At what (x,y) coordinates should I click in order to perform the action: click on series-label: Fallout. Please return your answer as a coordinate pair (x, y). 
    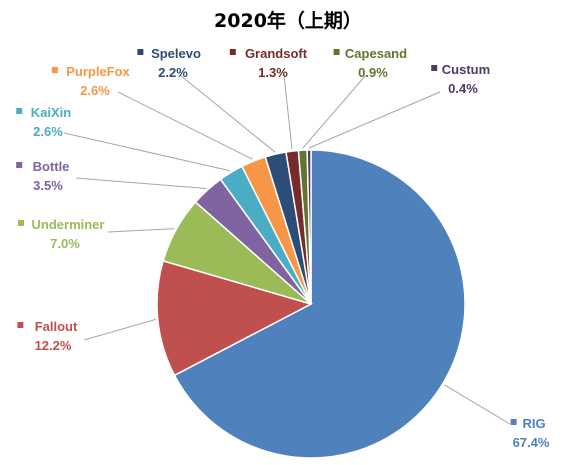
    Looking at the image, I should click on (56, 326).